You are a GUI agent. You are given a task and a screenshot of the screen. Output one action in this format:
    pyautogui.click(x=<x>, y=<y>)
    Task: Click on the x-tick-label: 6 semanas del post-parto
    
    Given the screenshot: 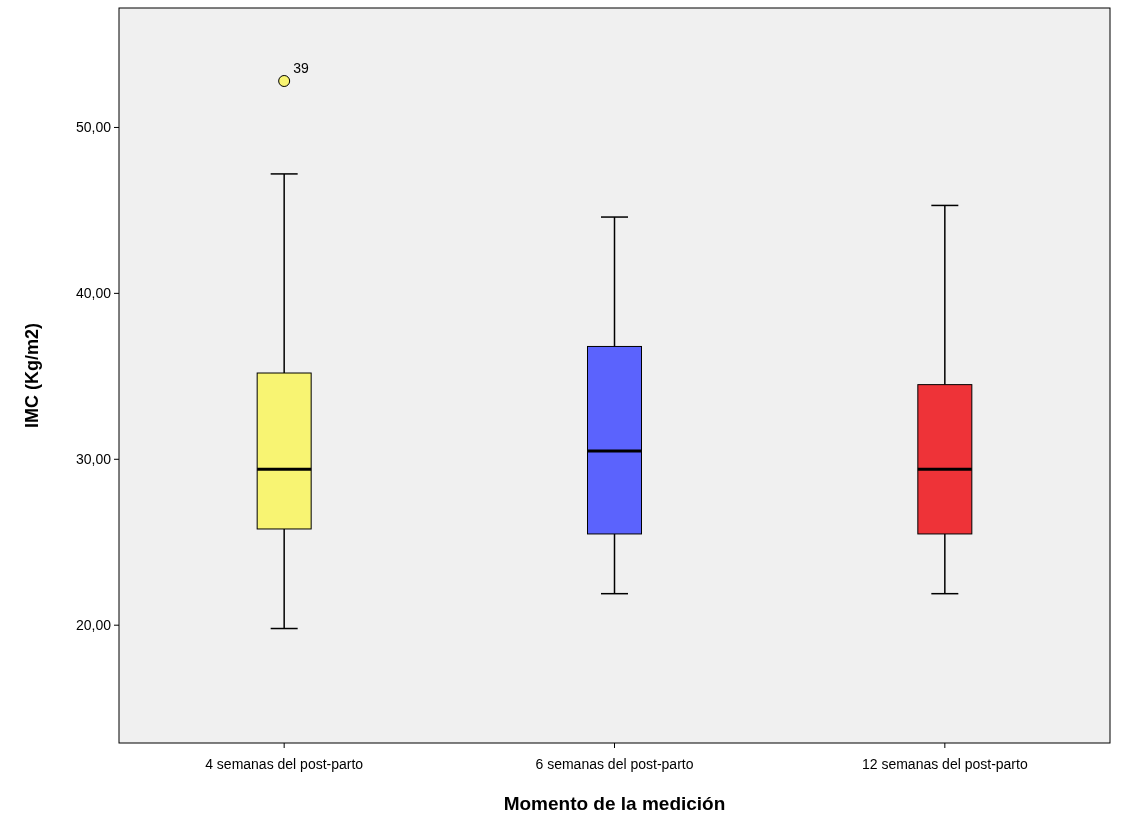 What is the action you would take?
    pyautogui.click(x=614, y=764)
    